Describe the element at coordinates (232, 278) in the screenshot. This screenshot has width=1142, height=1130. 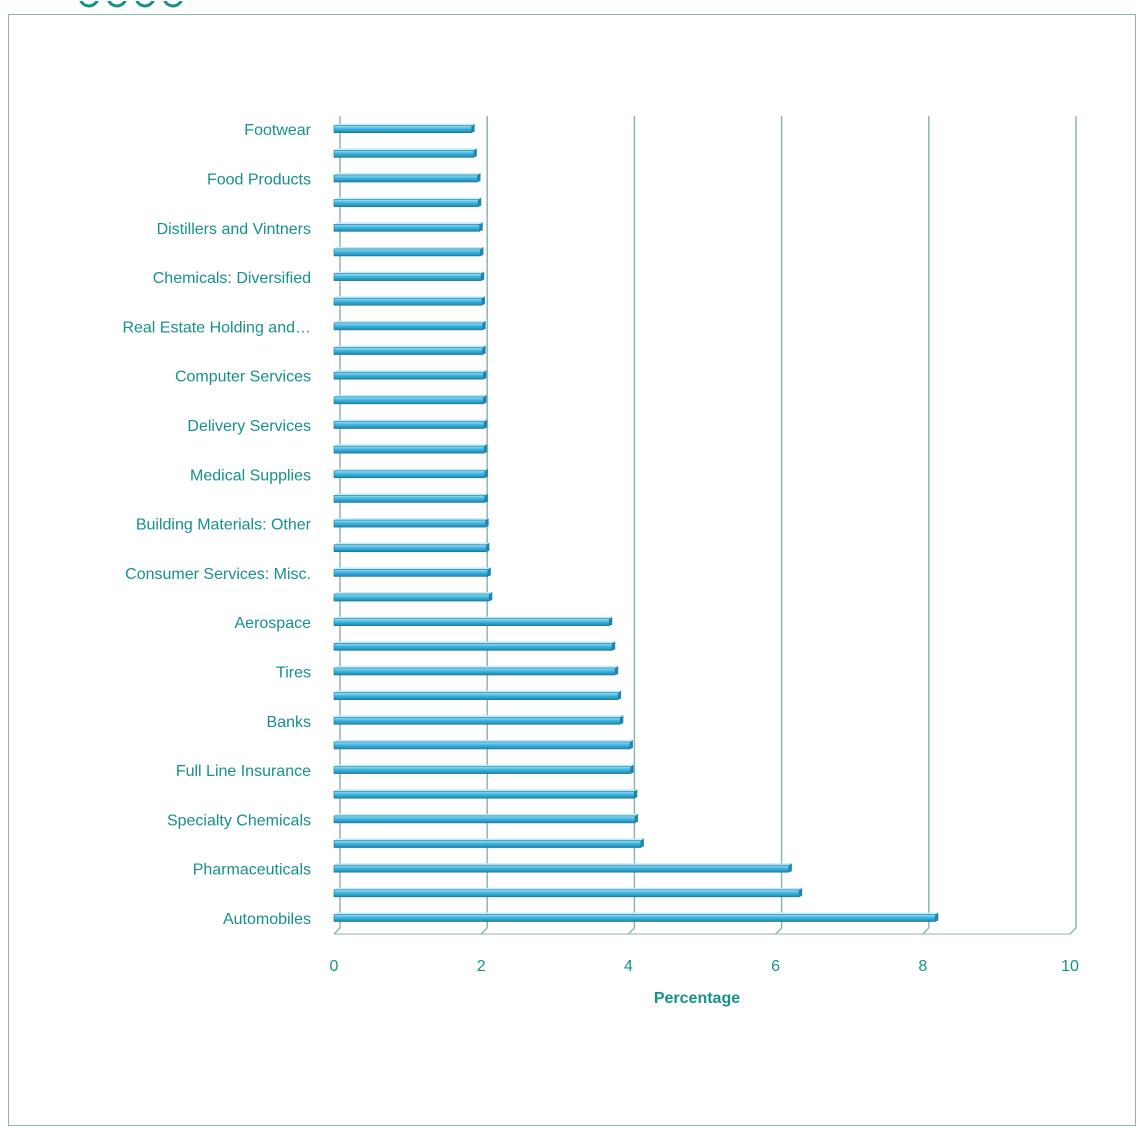
I see `y-tick-label: Chemicals: Diversified` at that location.